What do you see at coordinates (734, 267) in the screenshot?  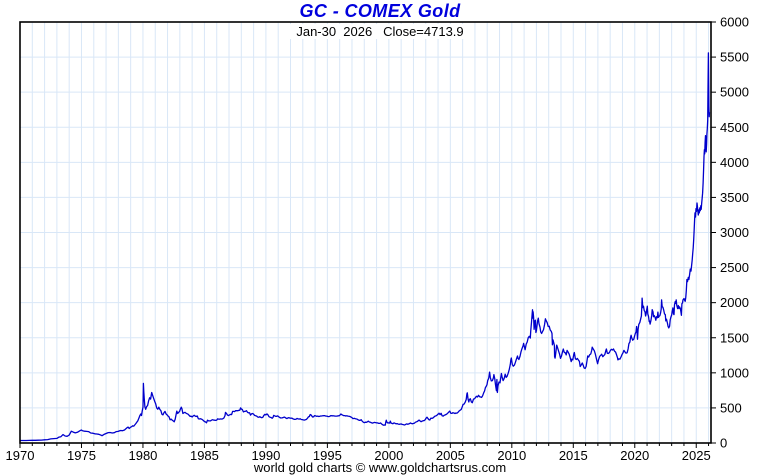 I see `y-axis-price-label: 2500` at bounding box center [734, 267].